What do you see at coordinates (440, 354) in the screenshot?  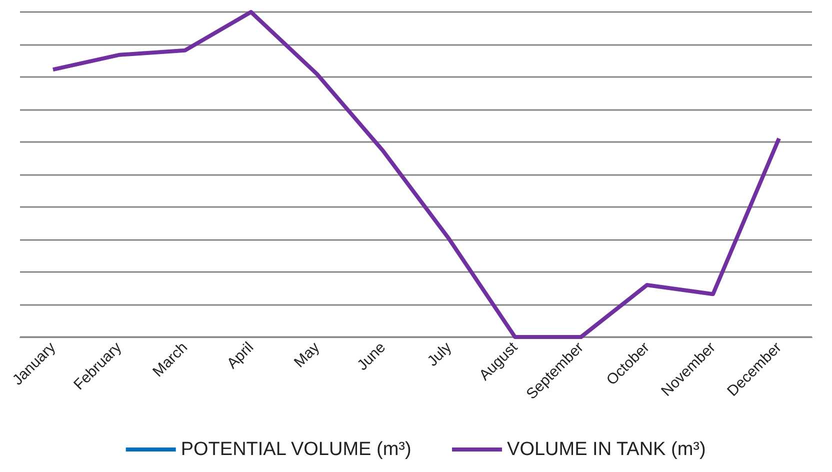 I see `x-tick-label: July` at bounding box center [440, 354].